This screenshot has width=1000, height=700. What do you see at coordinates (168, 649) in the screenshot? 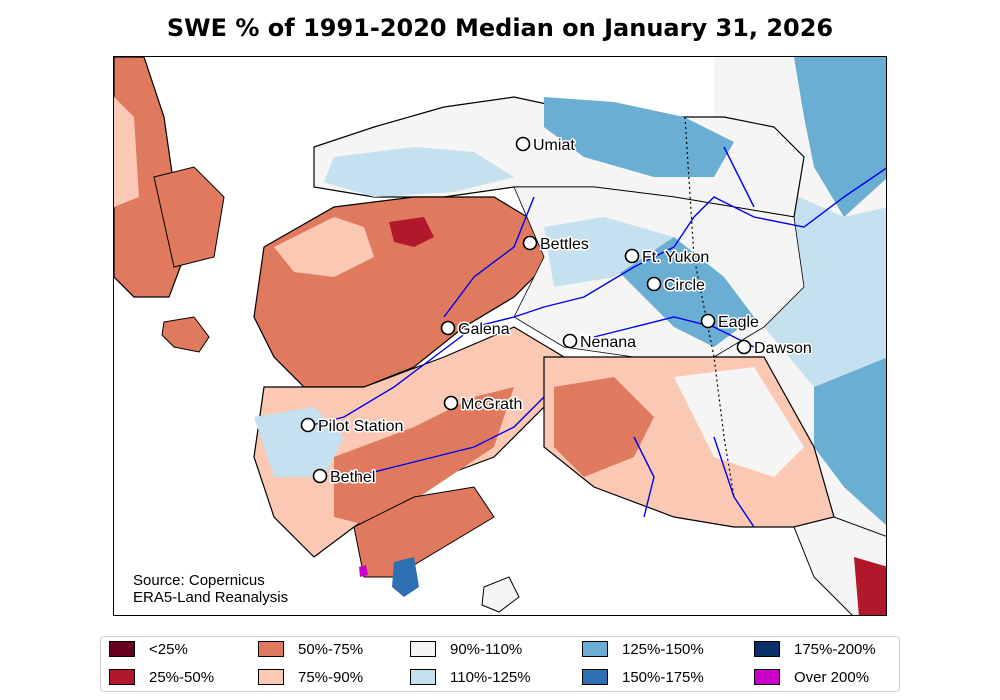
I see `legend-label: <25%` at bounding box center [168, 649].